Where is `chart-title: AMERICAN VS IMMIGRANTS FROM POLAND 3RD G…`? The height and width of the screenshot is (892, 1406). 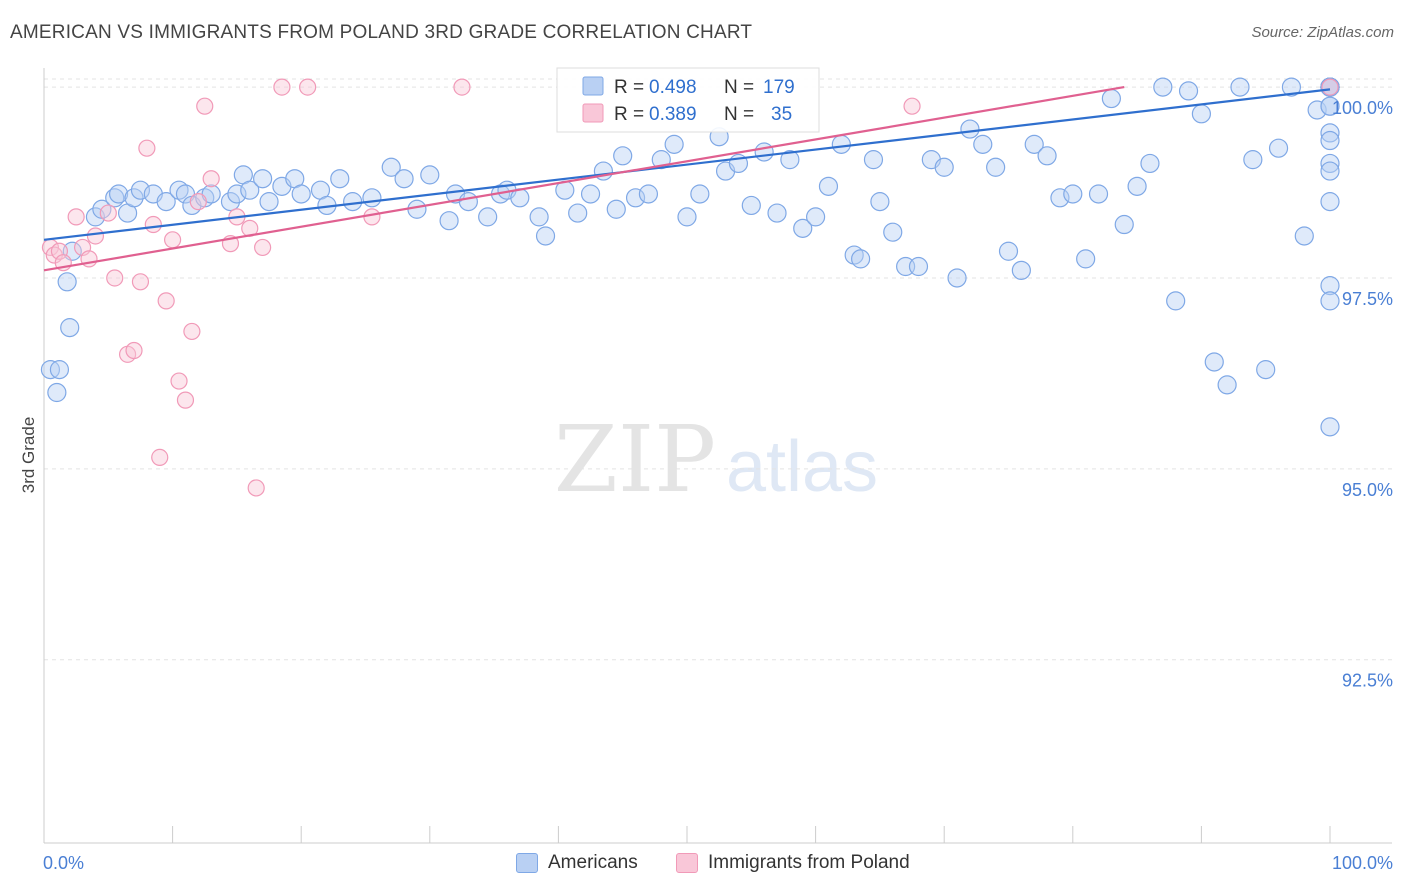 chart-title: AMERICAN VS IMMIGRANTS FROM POLAND 3RD G… is located at coordinates (381, 32).